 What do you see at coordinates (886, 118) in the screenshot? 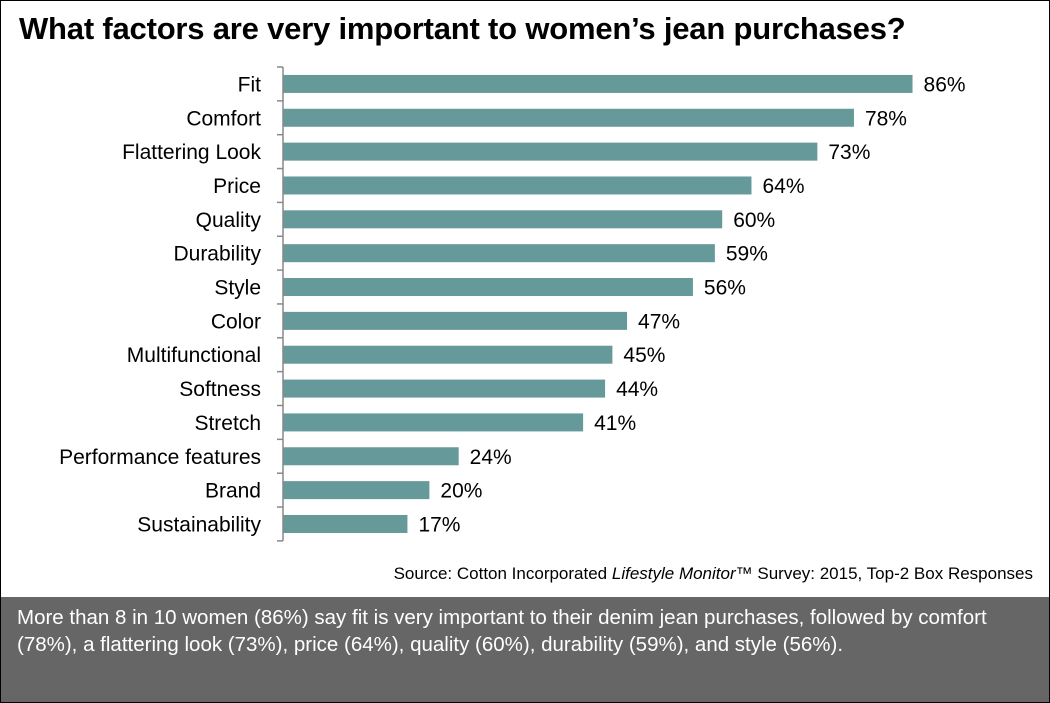
I see `value-label: 78%` at bounding box center [886, 118].